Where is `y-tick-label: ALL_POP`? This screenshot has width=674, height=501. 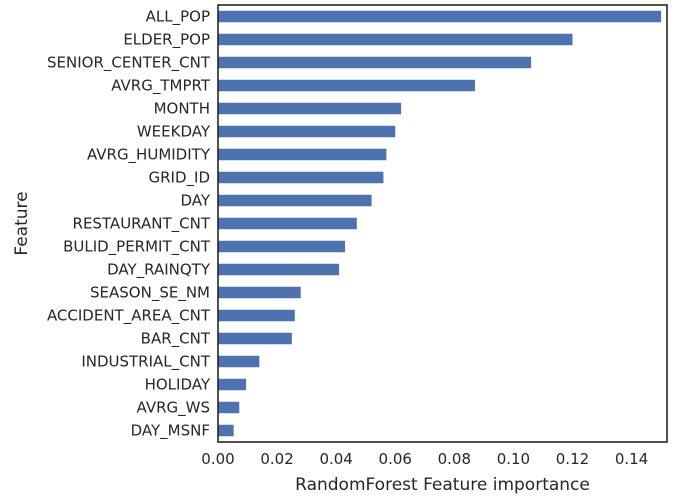
y-tick-label: ALL_POP is located at coordinates (178, 17).